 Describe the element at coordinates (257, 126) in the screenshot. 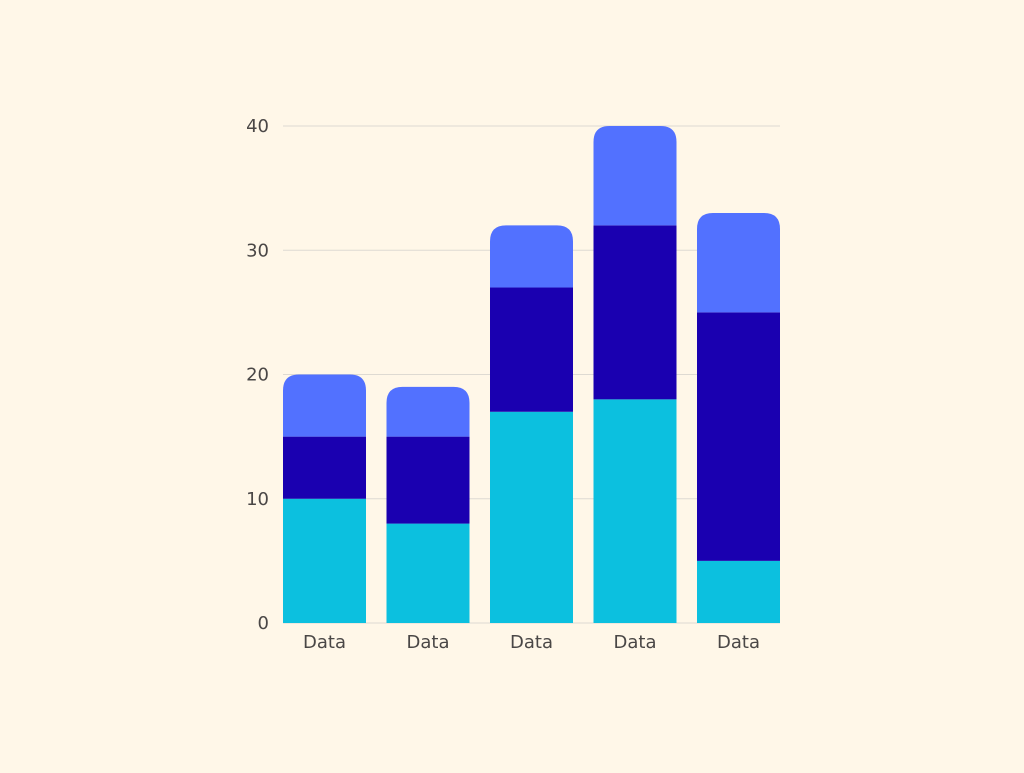

I see `y-tick-label: 40` at that location.